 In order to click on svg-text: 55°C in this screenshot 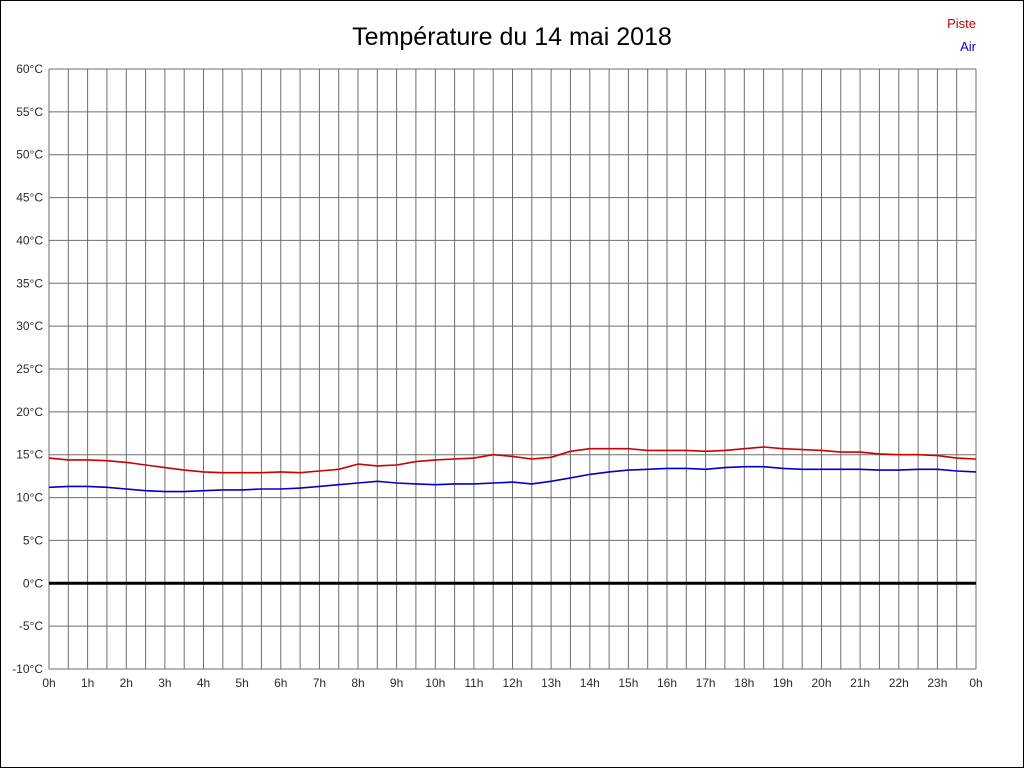, I will do `click(29, 112)`.